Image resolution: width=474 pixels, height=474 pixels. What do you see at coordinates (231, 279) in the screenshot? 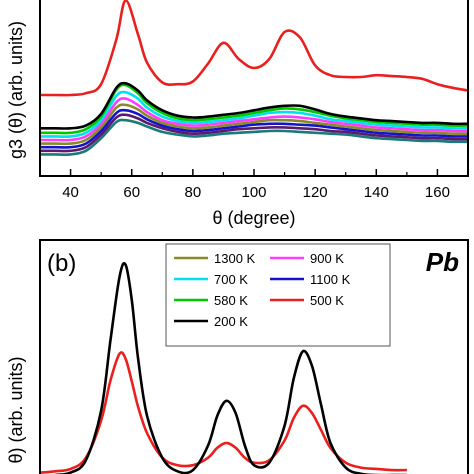
I see `legend-entry-label: 700 K` at bounding box center [231, 279].